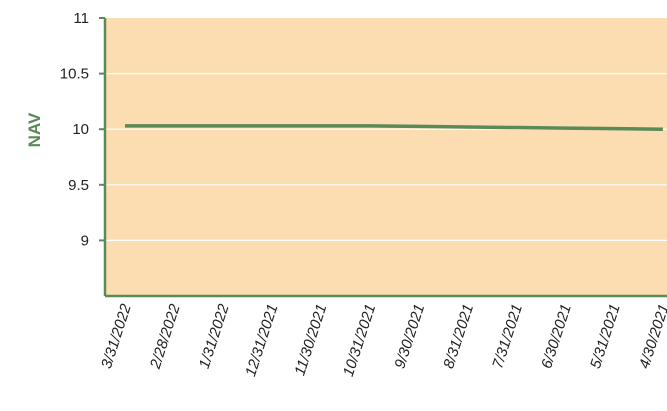 The height and width of the screenshot is (411, 667). I want to click on nav-series-line, so click(394, 127).